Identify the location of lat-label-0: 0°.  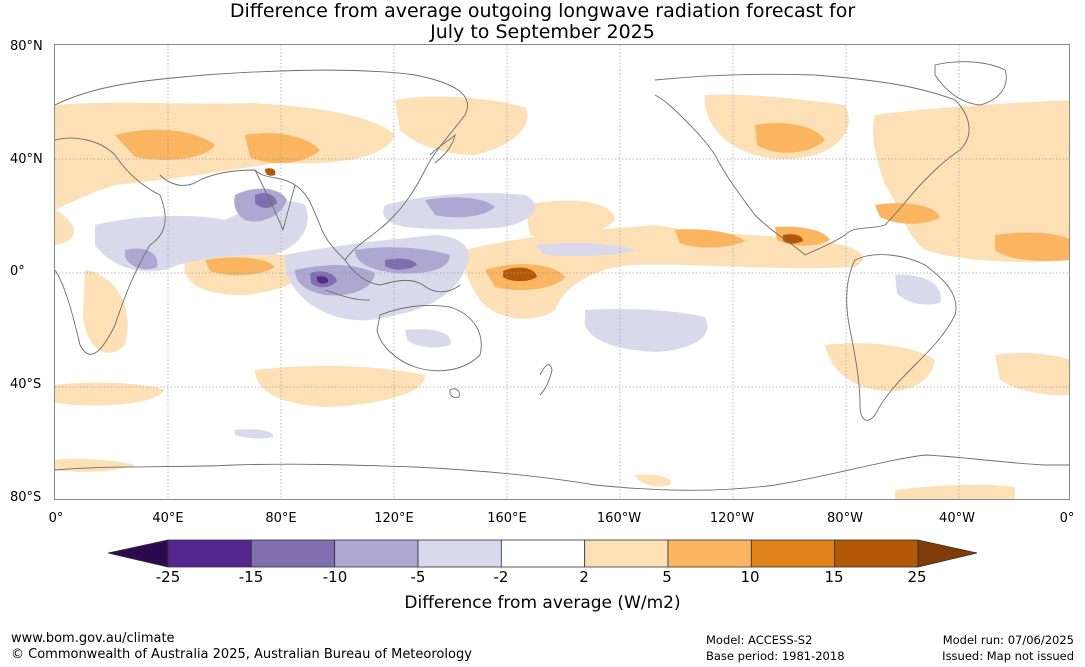
(17, 271).